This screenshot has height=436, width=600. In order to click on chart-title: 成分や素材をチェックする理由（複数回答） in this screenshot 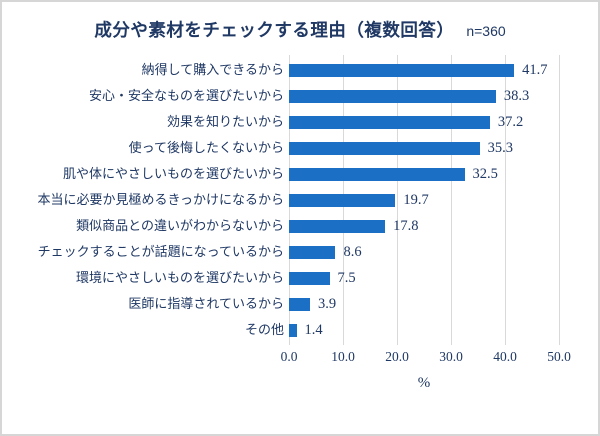, I will do `click(274, 30)`.